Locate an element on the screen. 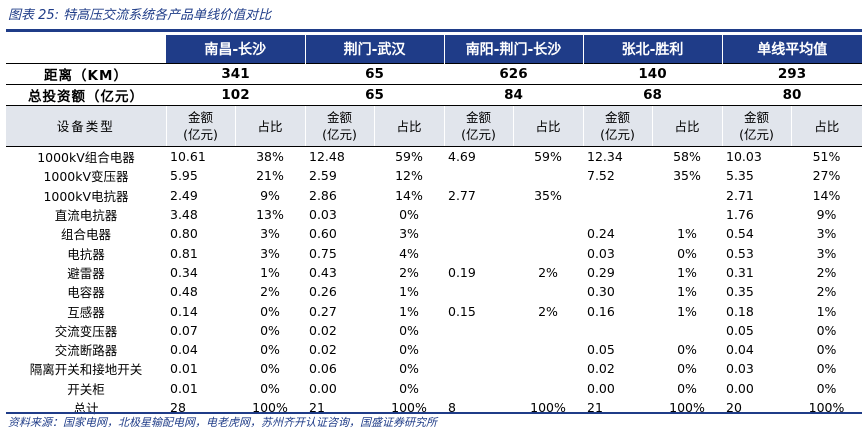 The width and height of the screenshot is (866, 443). table-row: 电抗器 0.81 3% 0.75 4% 0.03 0% 0.53 3% is located at coordinates (434, 252).